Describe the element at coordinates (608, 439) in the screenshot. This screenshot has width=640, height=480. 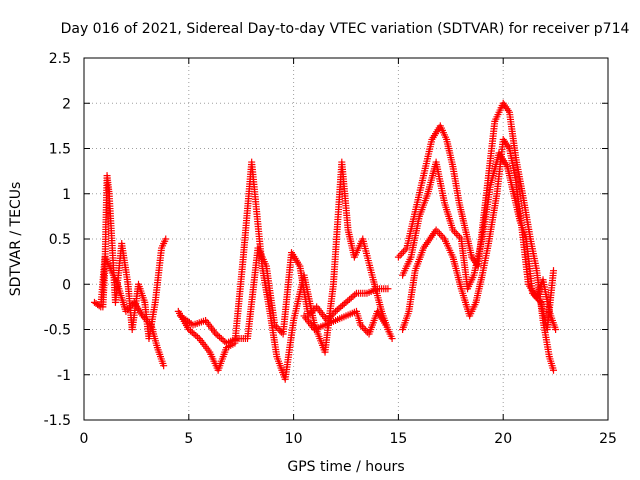
I see `x-tick-label: 25` at that location.